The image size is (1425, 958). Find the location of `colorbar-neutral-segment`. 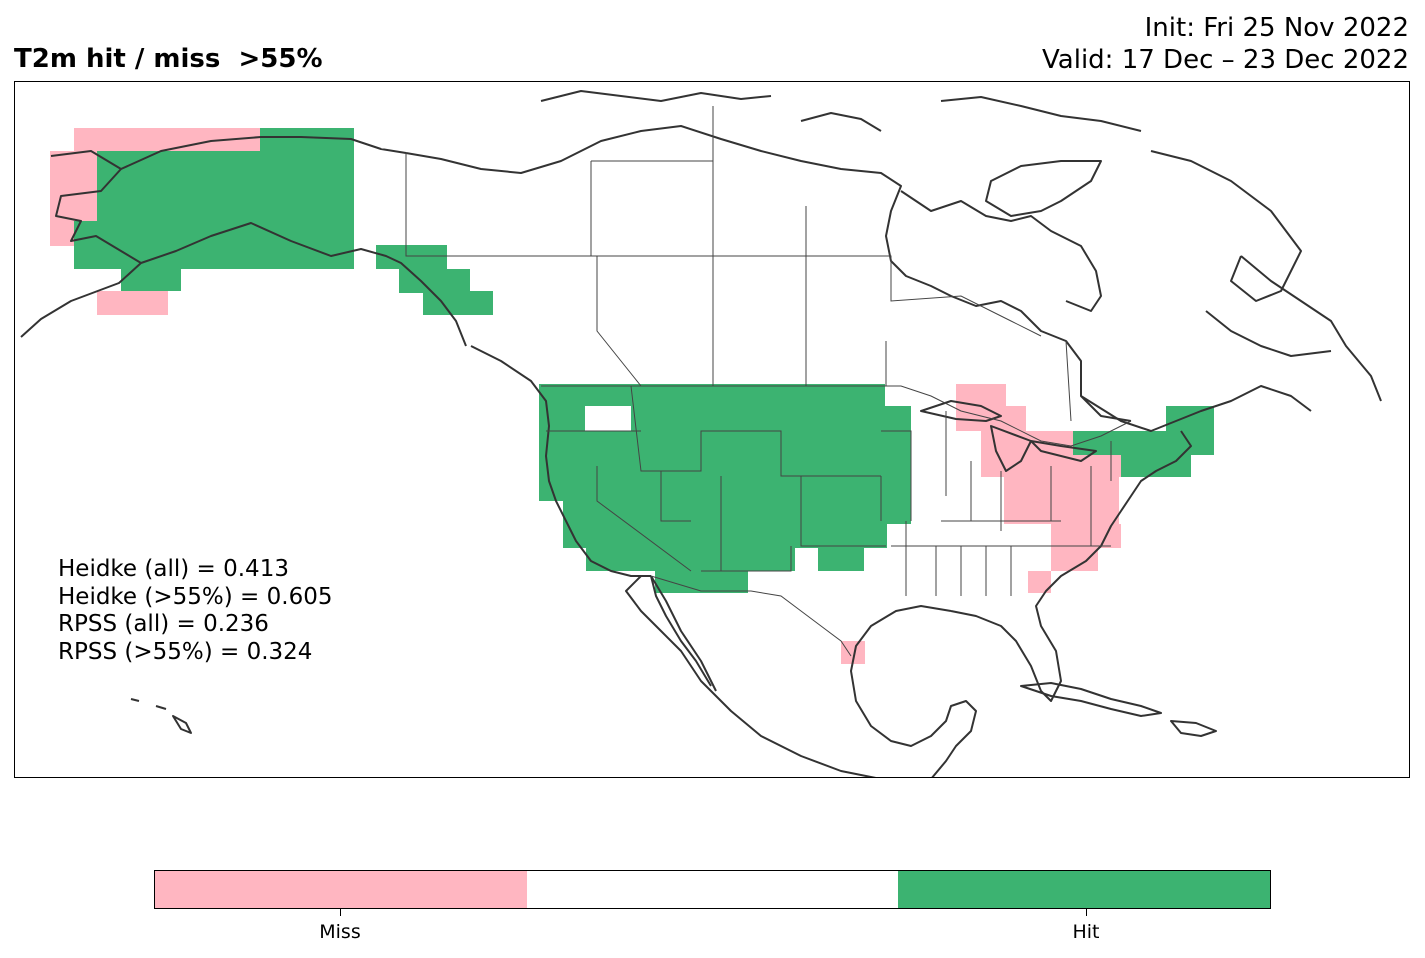

colorbar-neutral-segment is located at coordinates (712, 889).